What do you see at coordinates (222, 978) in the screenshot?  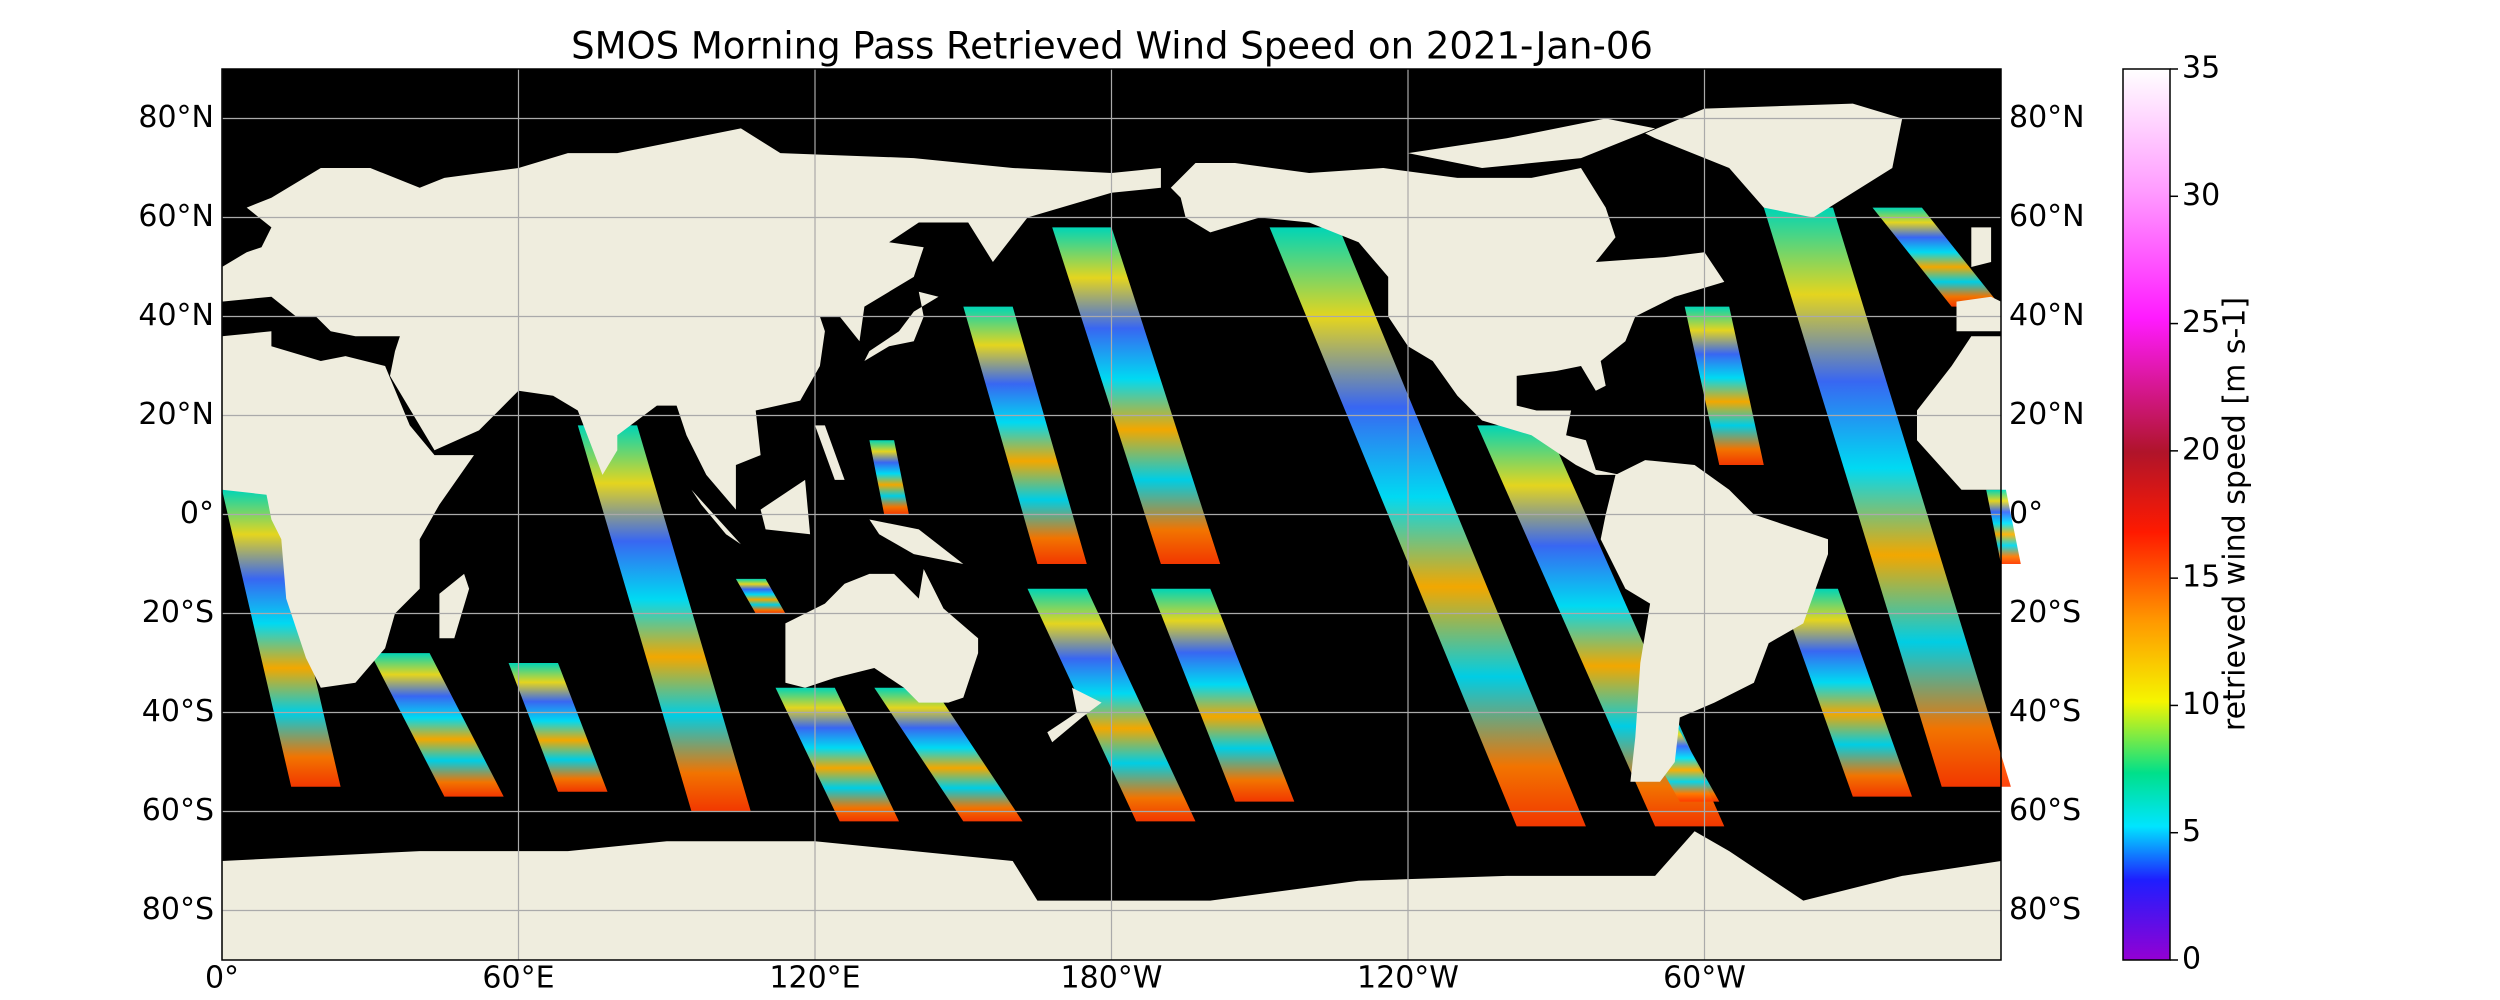 I see `x-tick-label: 0°` at bounding box center [222, 978].